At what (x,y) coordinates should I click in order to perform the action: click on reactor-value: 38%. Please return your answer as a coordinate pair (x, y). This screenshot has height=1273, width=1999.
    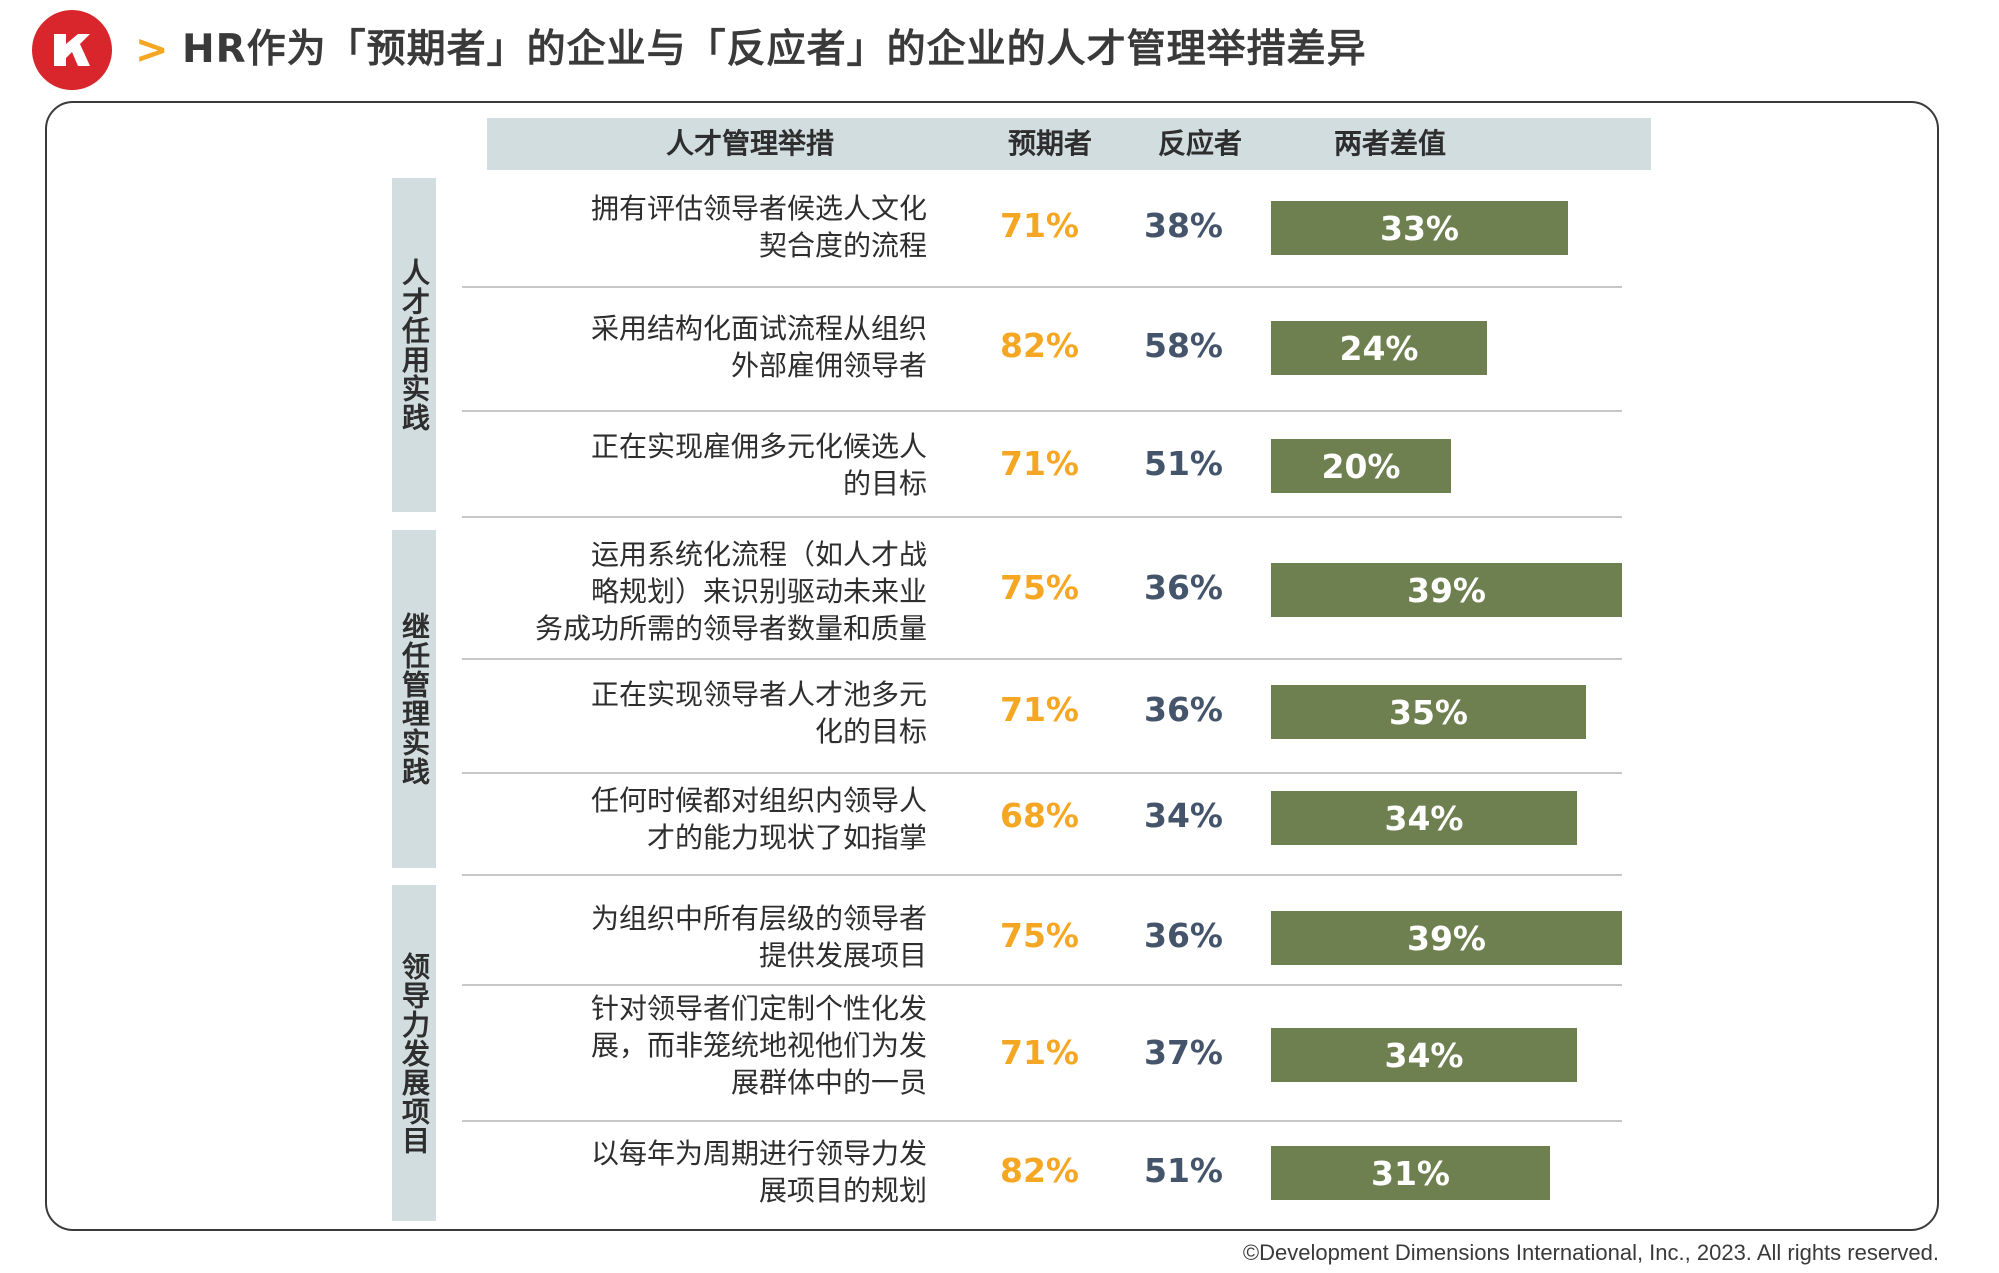
    Looking at the image, I should click on (1183, 225).